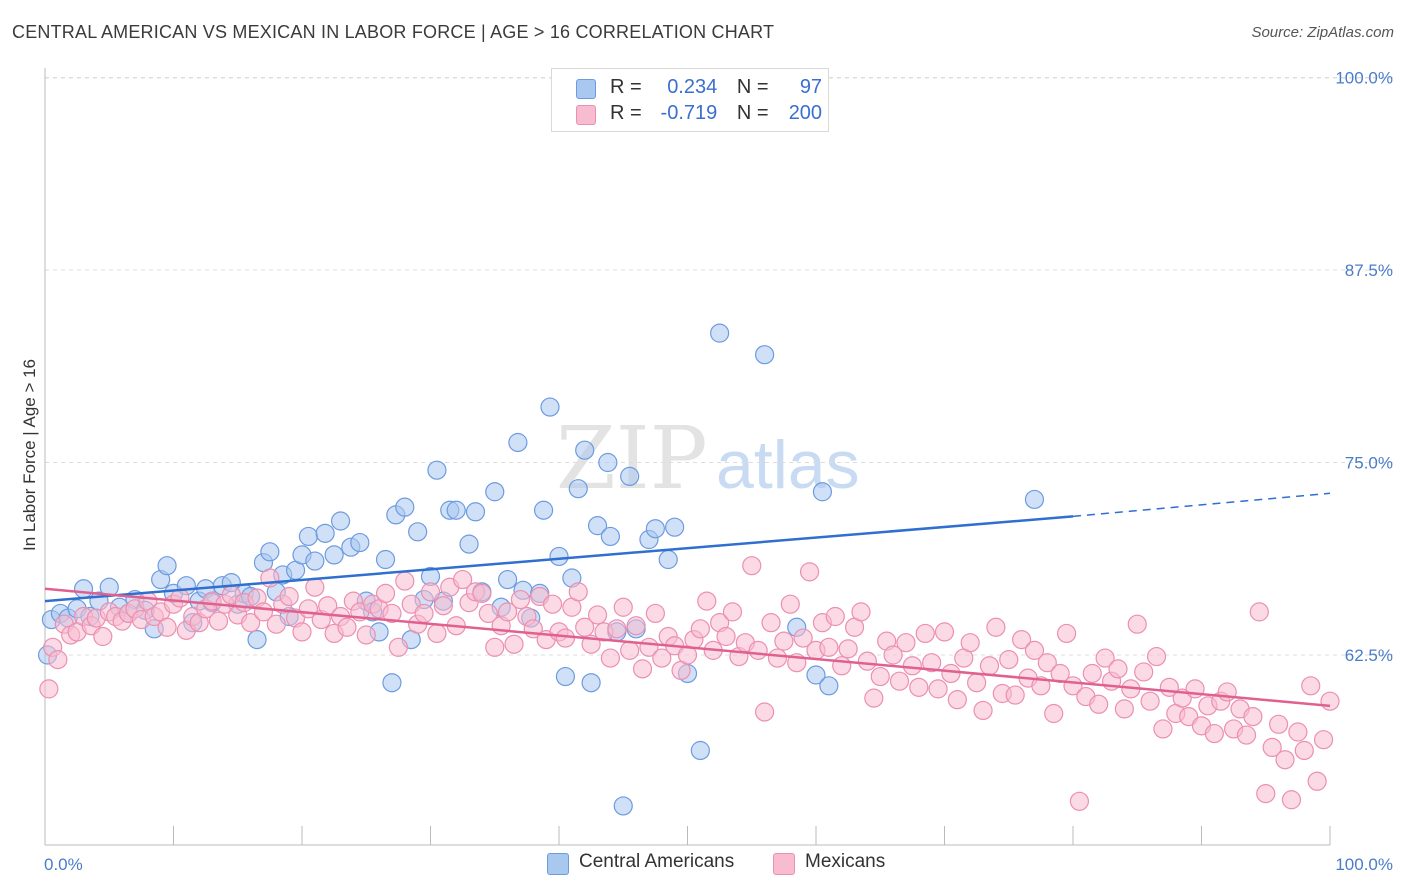  Describe the element at coordinates (558, 864) in the screenshot. I see `bottom-legend-swatch-blue` at that location.